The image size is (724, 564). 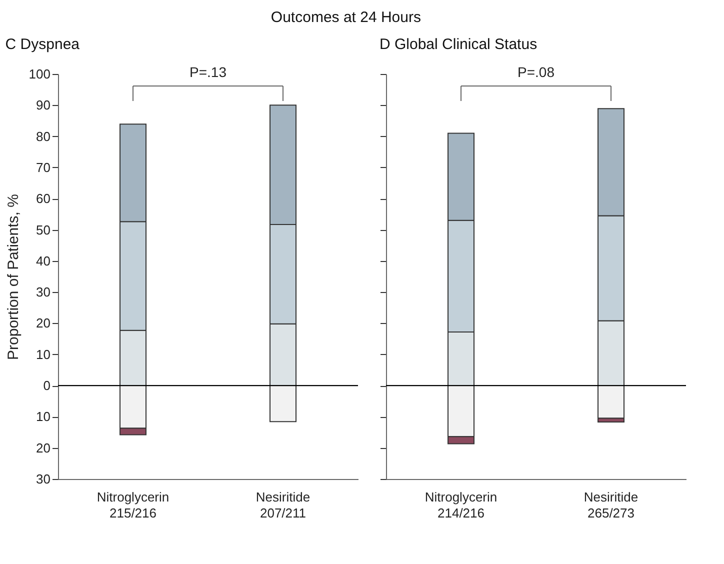 What do you see at coordinates (13, 277) in the screenshot?
I see `y-axis-title: Proportion of Patients, %` at bounding box center [13, 277].